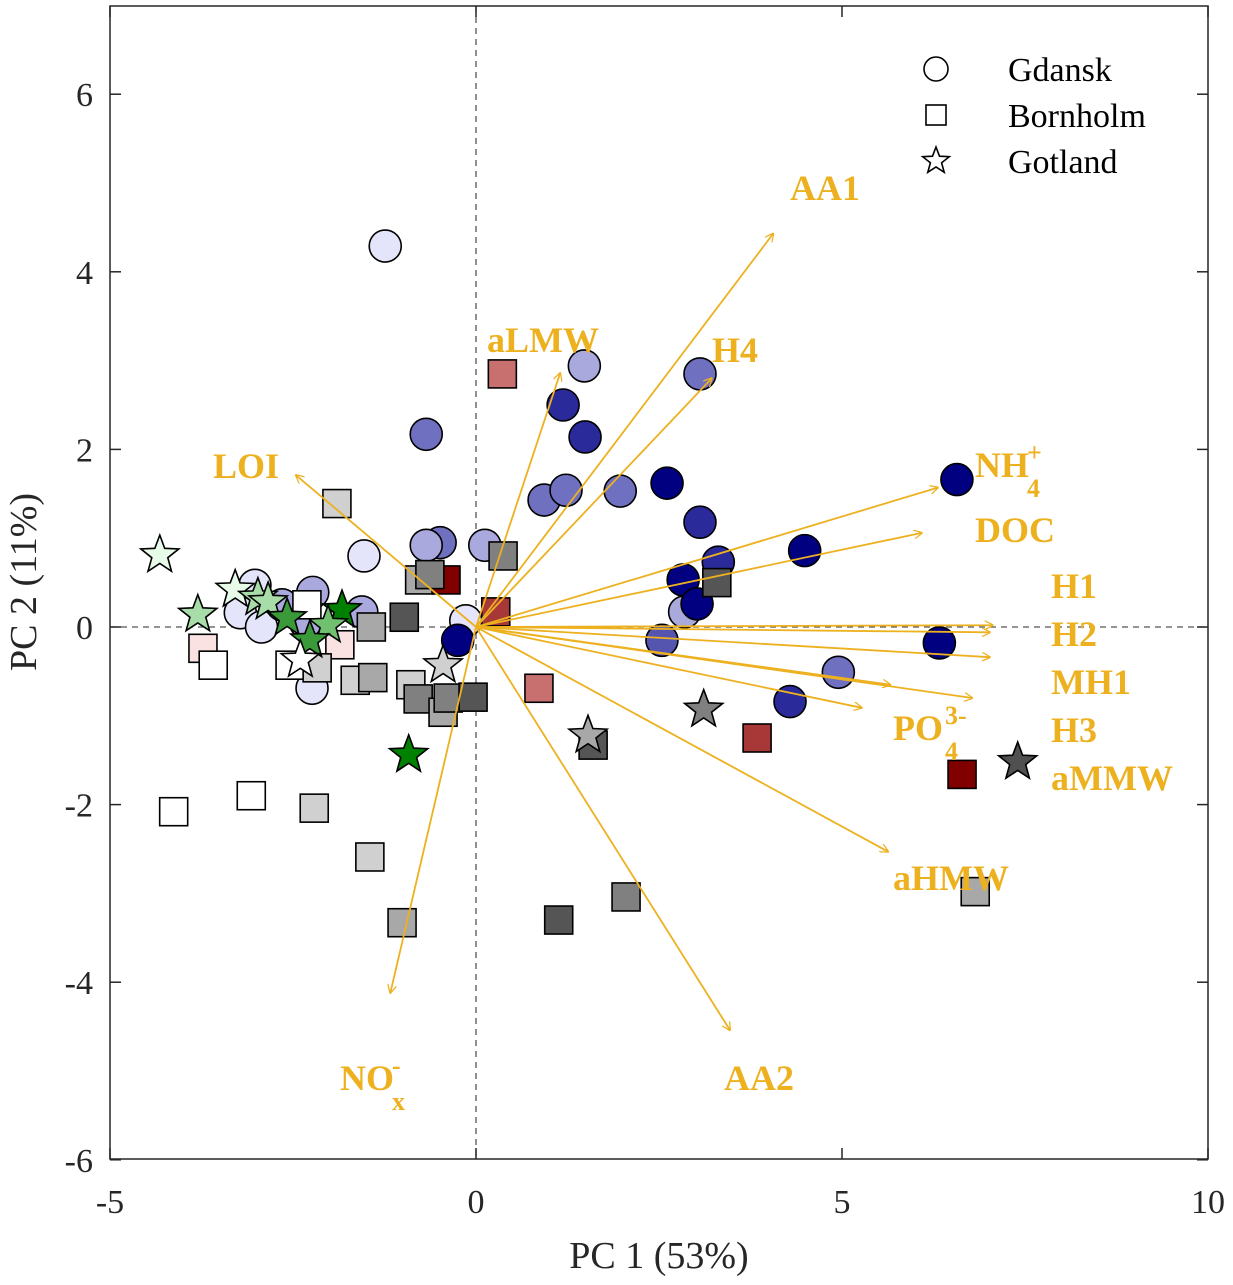 The image size is (1233, 1285). Describe the element at coordinates (658, 1256) in the screenshot. I see `x-axis-label: PC 1 (53%)` at that location.